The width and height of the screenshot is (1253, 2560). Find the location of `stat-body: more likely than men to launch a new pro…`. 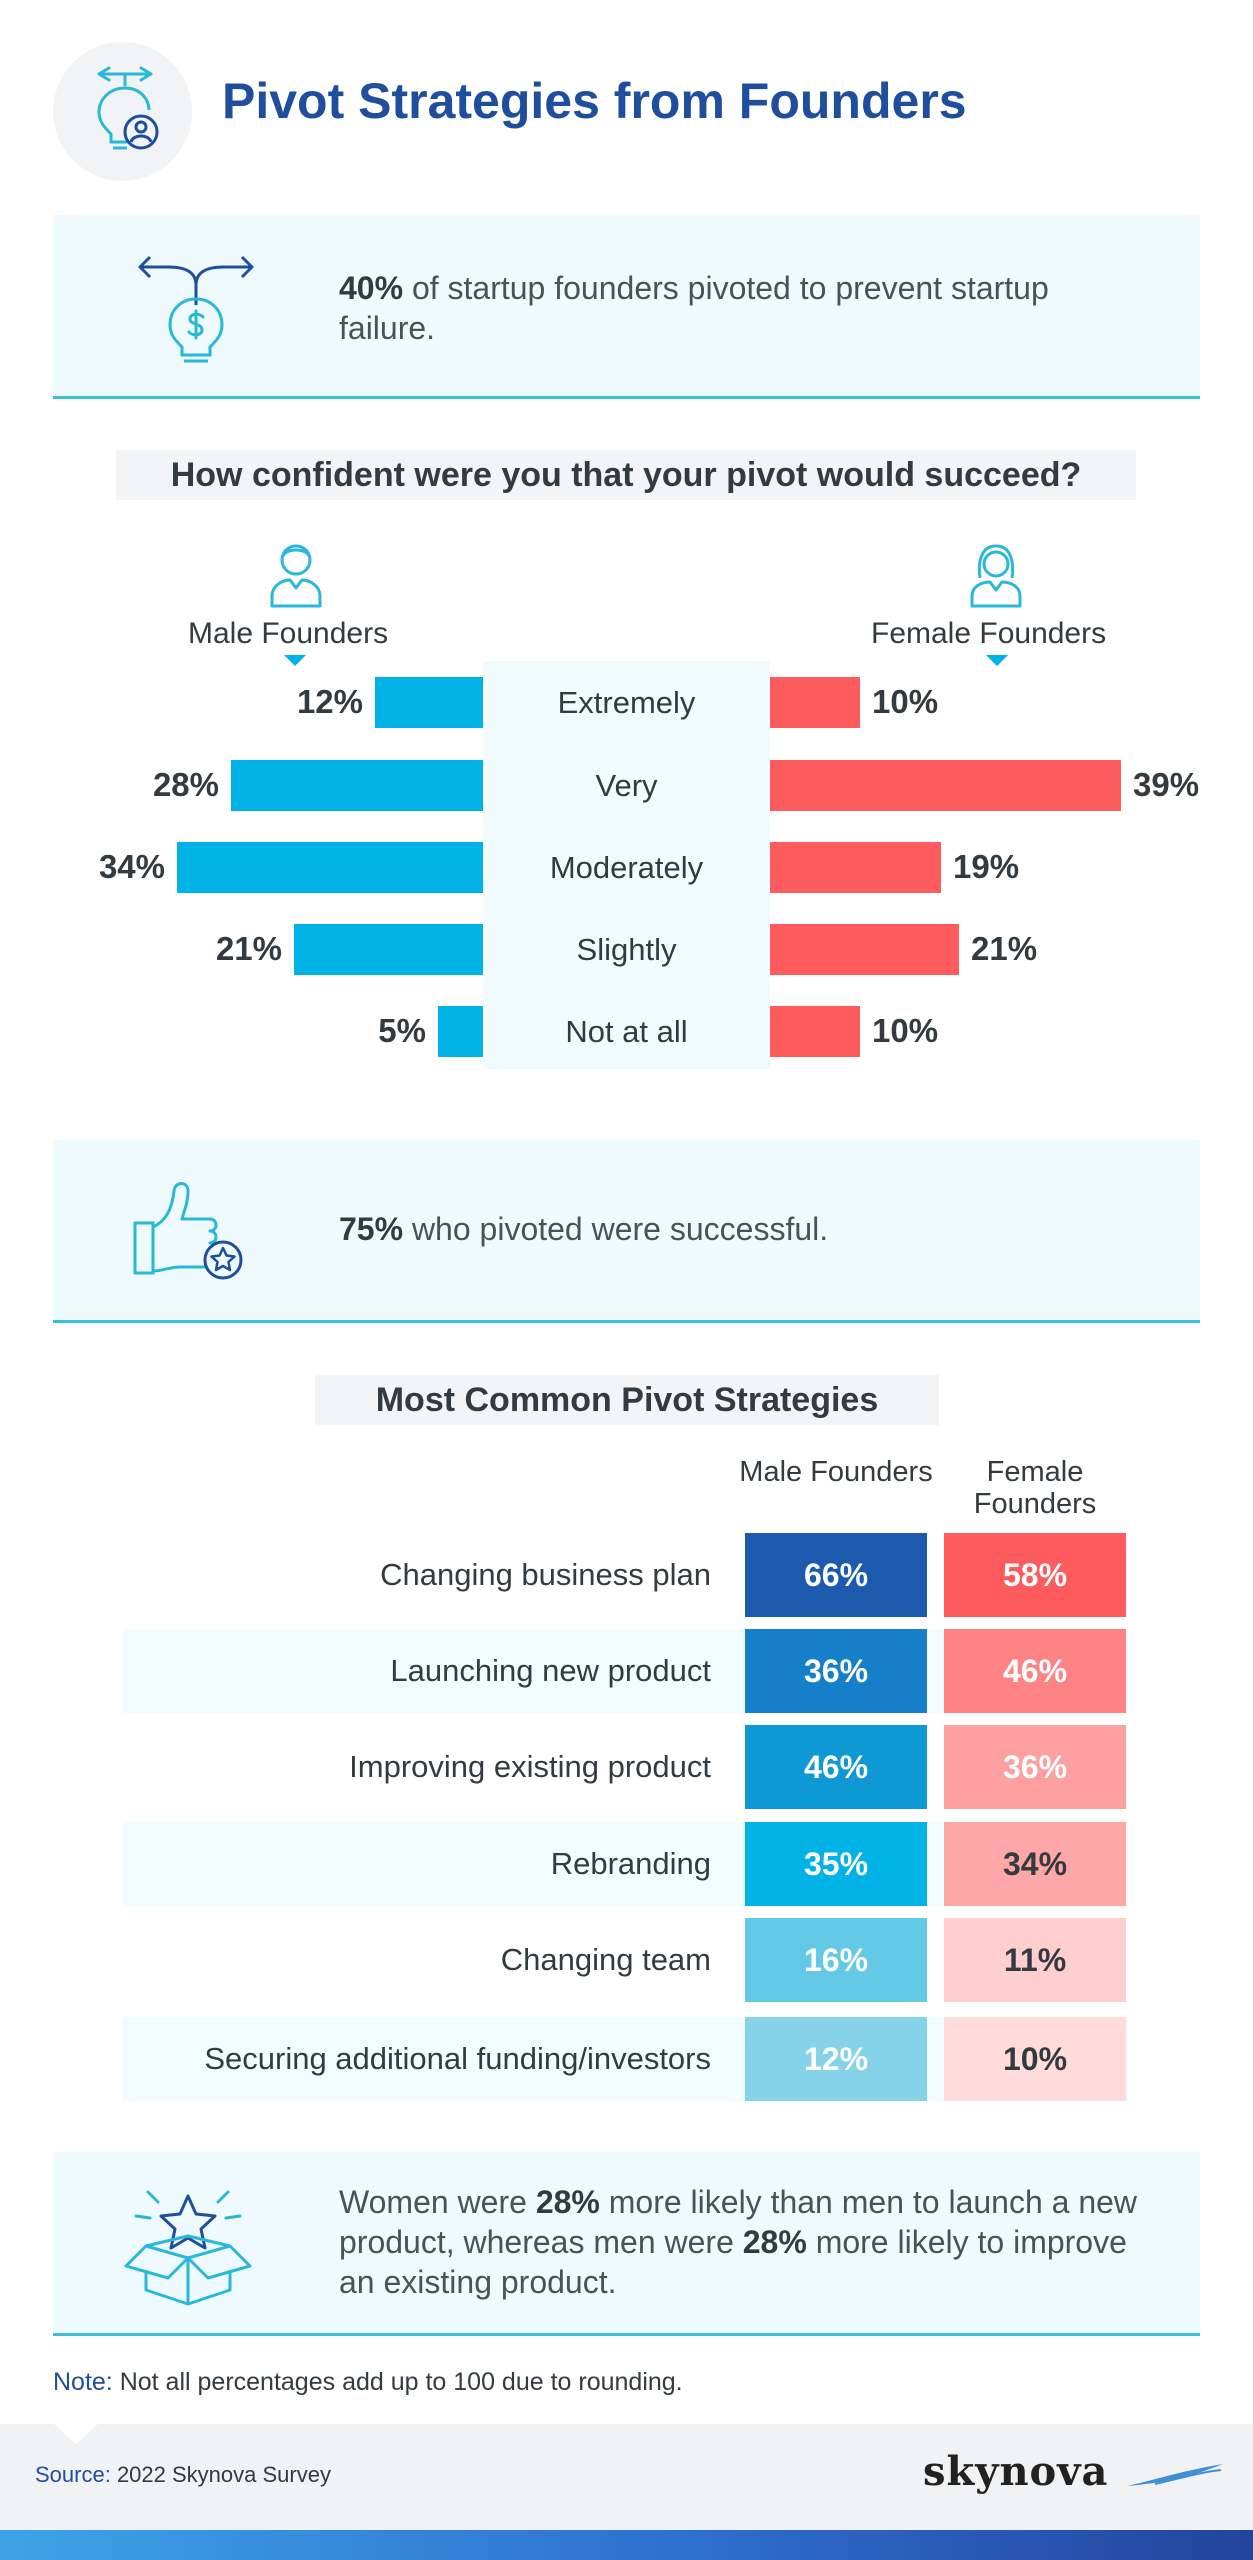

stat-body: more likely than men to launch a new pro… is located at coordinates (738, 2222).